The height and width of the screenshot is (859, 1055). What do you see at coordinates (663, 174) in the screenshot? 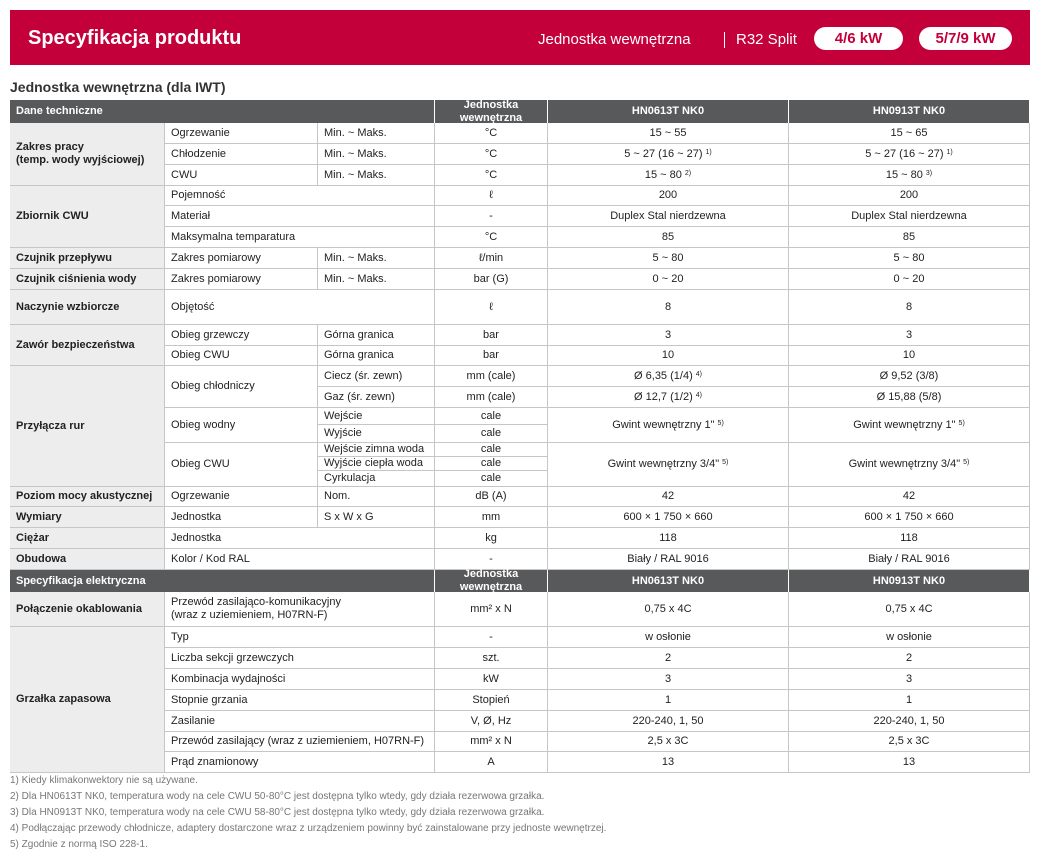
I see `cell-text: 15 ~ 80` at bounding box center [663, 174].